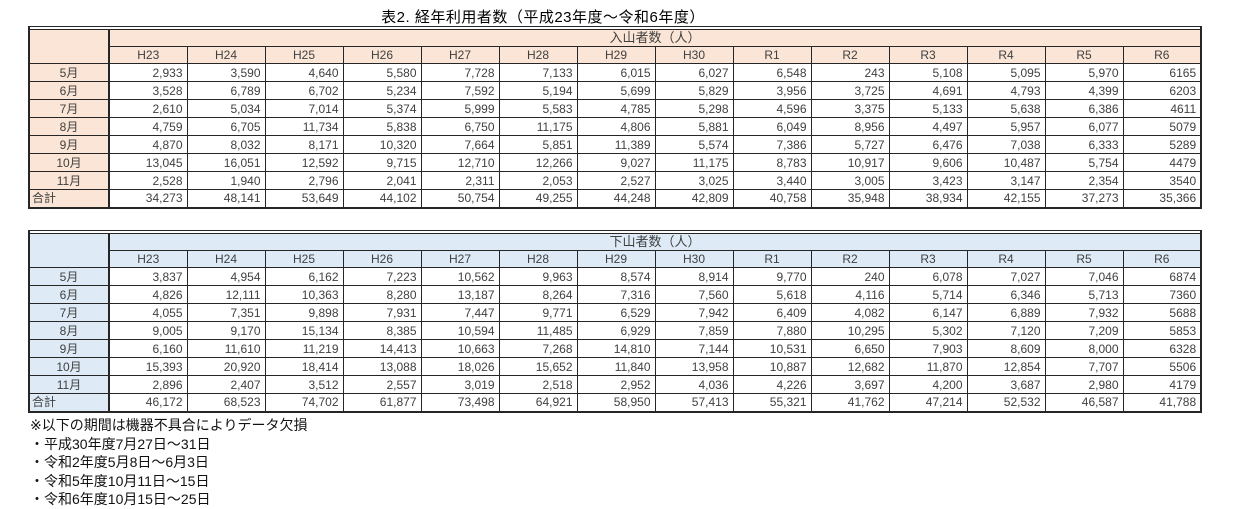 The width and height of the screenshot is (1237, 509). Describe the element at coordinates (460, 276) in the screenshot. I see `cell: 10,562` at that location.